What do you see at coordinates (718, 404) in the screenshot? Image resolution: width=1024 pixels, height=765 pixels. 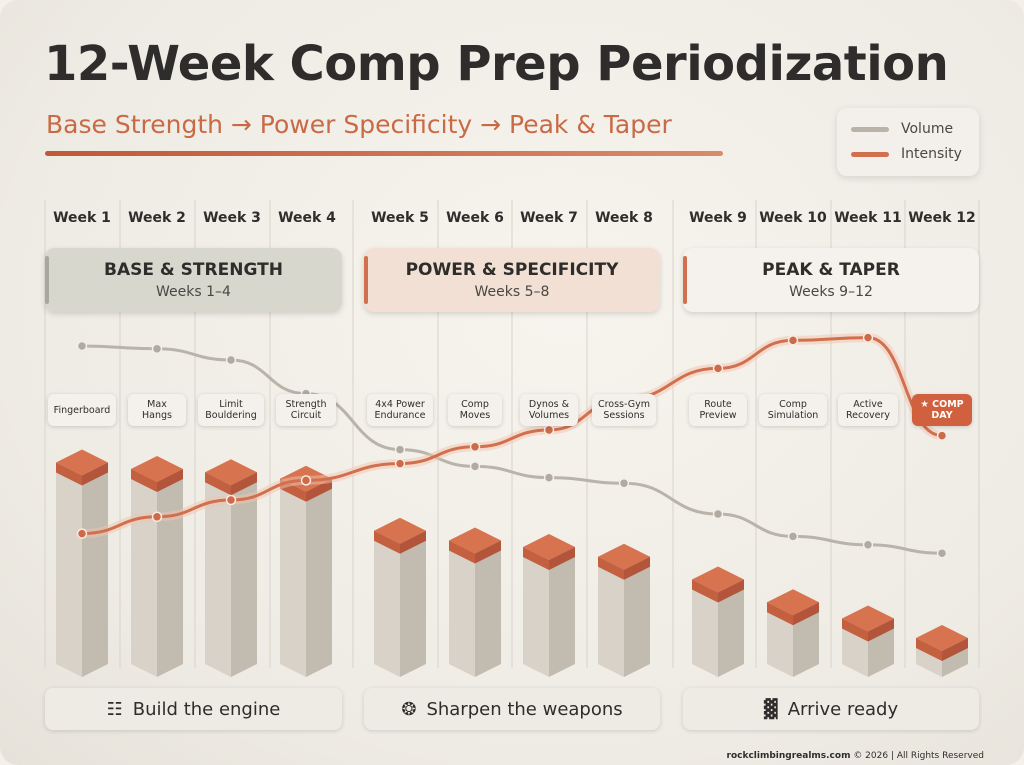 I see `session-line-9a: Route` at bounding box center [718, 404].